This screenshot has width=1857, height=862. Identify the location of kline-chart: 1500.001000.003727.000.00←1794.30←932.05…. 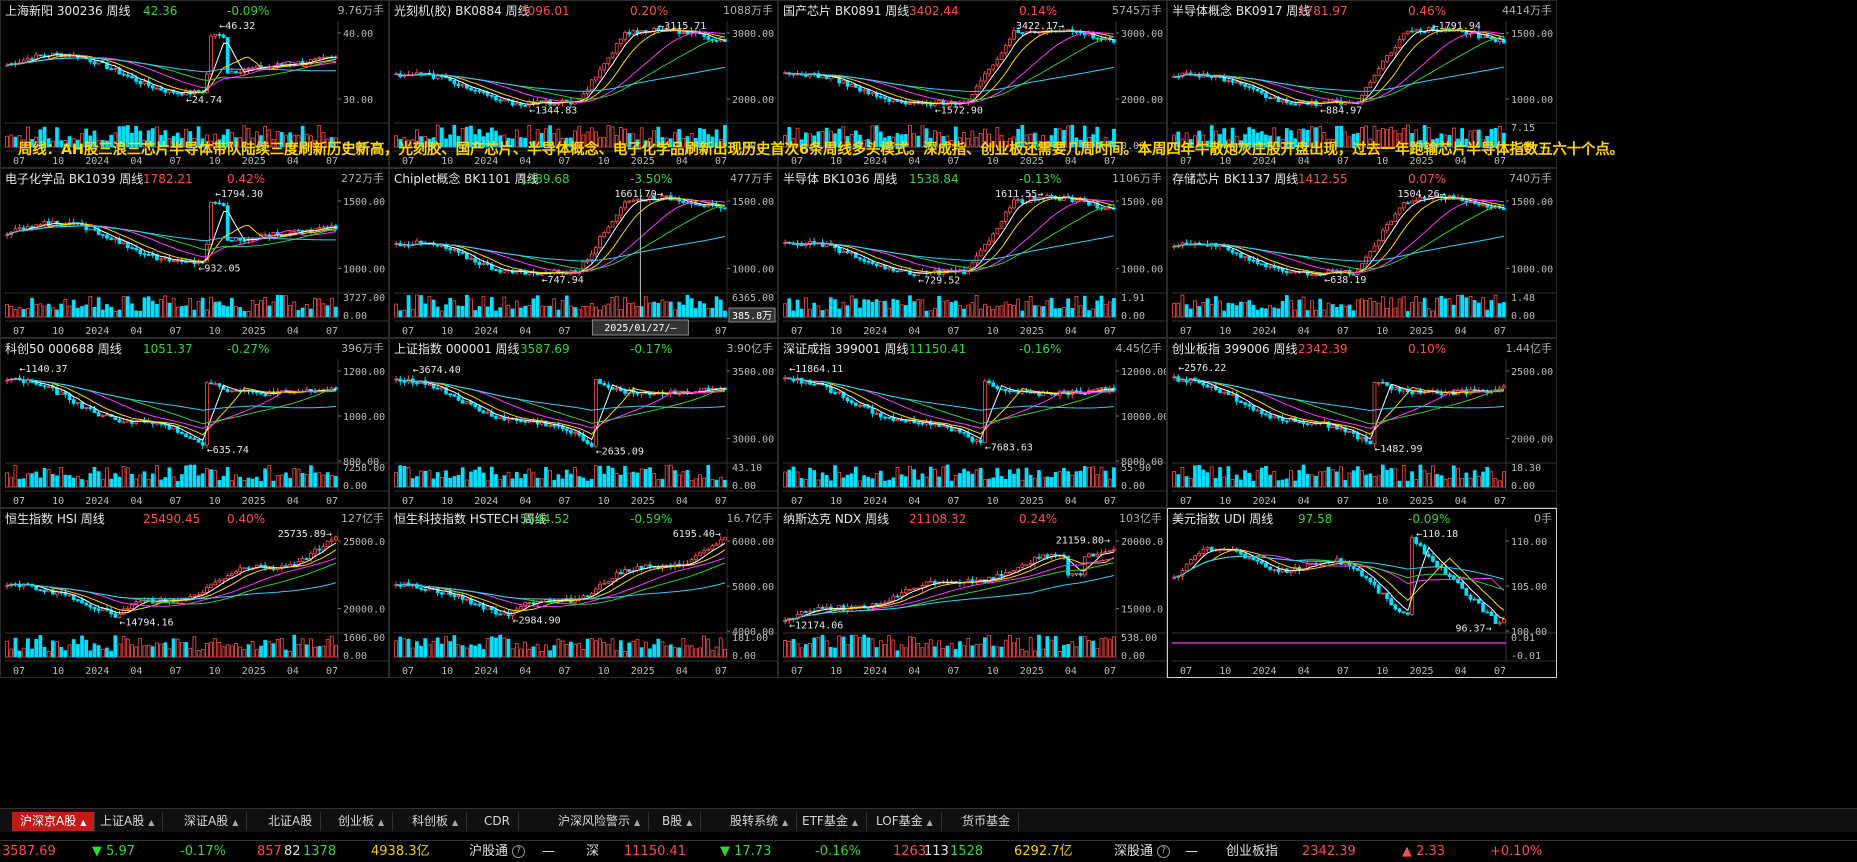
(195, 253).